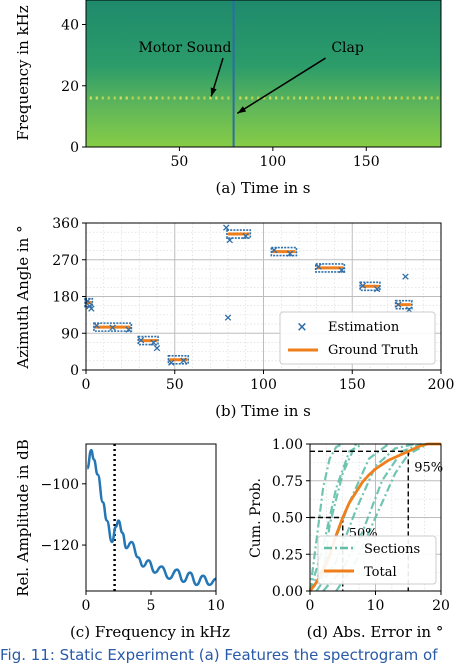 This screenshot has width=474, height=664. Describe the element at coordinates (281, 85) in the screenshot. I see `annotation-arrow` at that location.